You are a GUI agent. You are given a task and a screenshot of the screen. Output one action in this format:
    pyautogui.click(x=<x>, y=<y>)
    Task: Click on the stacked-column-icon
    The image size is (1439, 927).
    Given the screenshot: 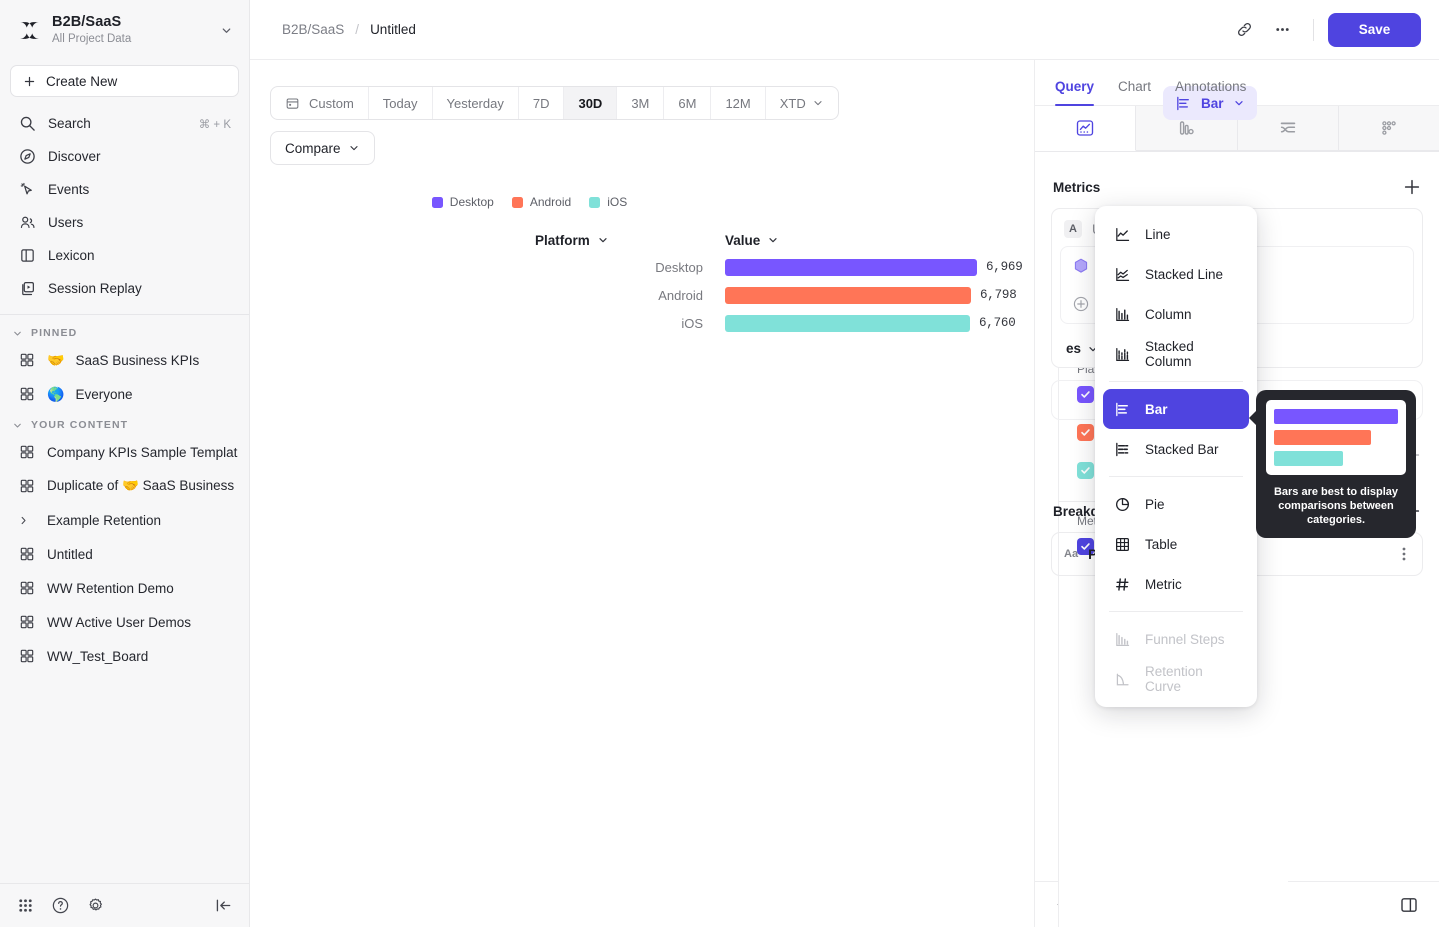 What is the action you would take?
    pyautogui.click(x=1122, y=354)
    